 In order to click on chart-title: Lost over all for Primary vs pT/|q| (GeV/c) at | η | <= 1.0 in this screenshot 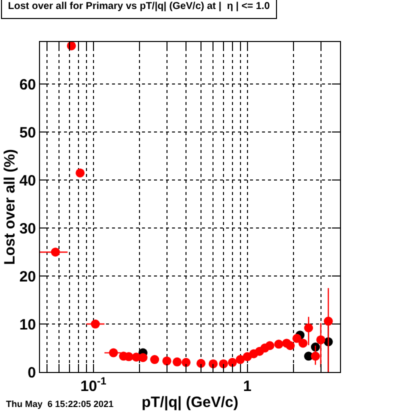, I will do `click(139, 6)`.